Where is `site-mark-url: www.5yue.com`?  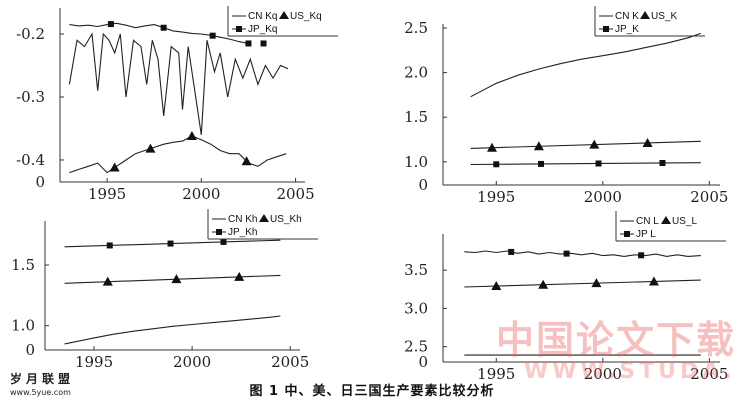 site-mark-url: www.5yue.com is located at coordinates (40, 392).